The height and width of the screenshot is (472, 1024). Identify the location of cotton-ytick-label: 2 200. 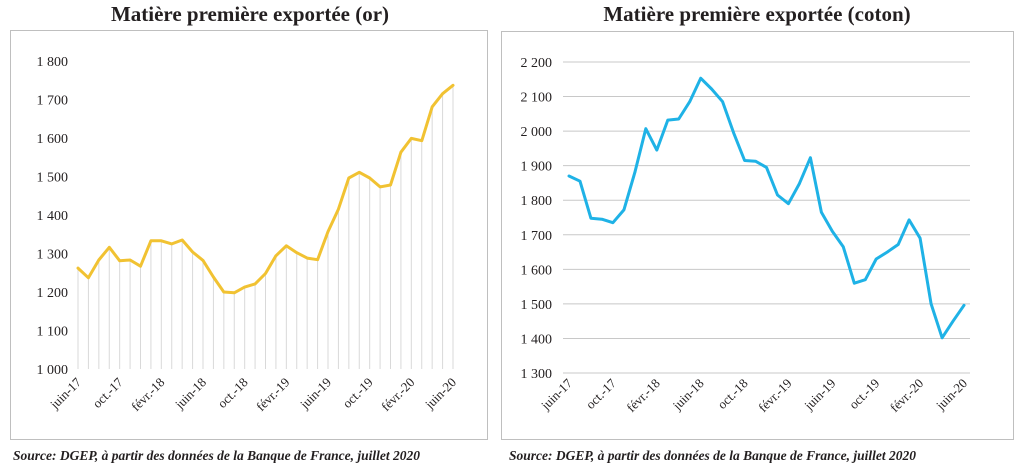
(537, 63).